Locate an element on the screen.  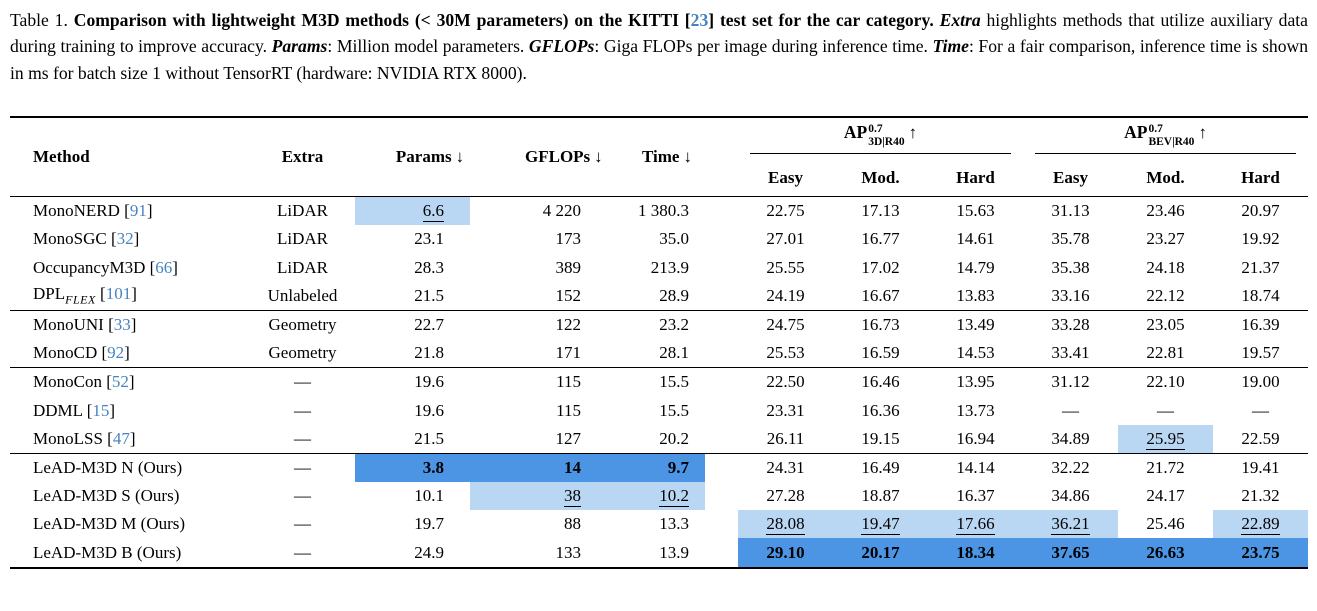
cell-method: LeAD-M3D B (Ours) is located at coordinates (130, 552).